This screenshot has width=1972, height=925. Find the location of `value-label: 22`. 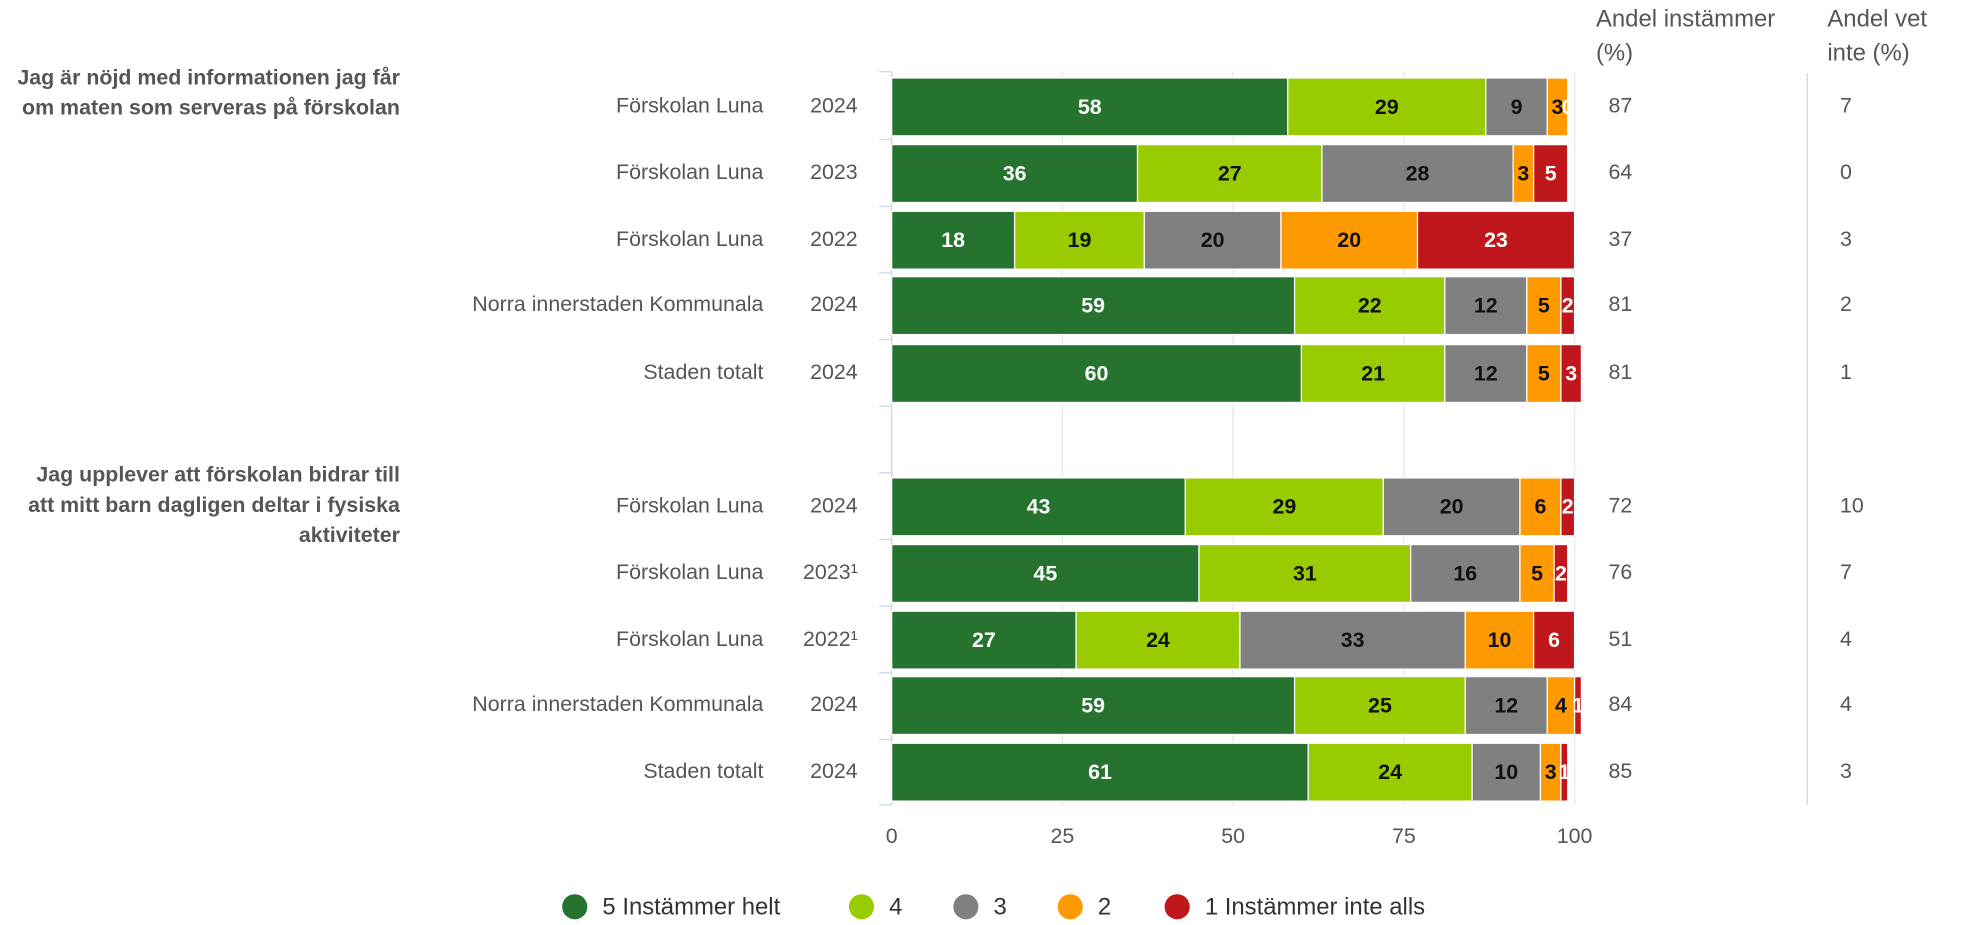

value-label: 22 is located at coordinates (1370, 306).